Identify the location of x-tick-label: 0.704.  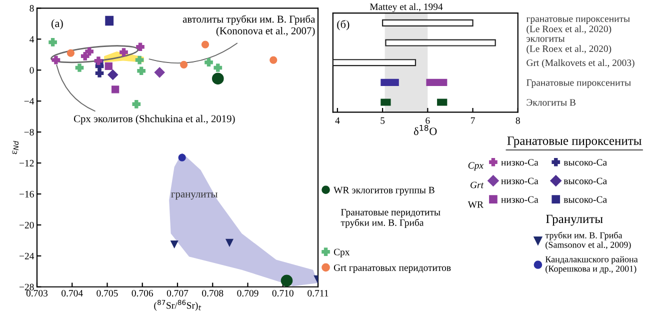
(72, 293).